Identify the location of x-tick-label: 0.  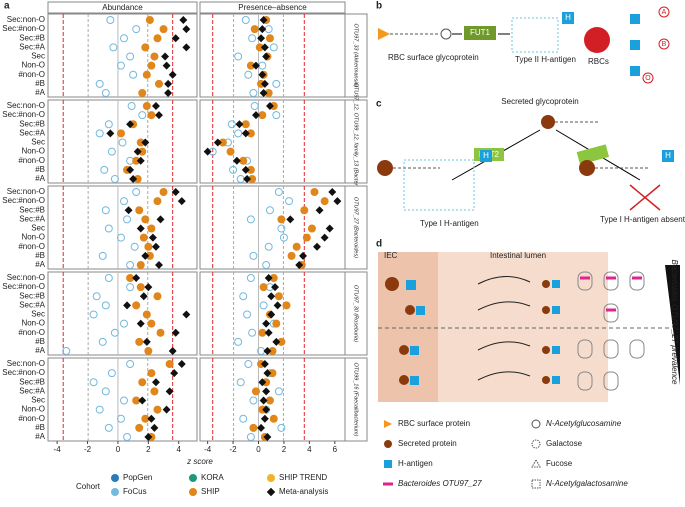
(258, 449).